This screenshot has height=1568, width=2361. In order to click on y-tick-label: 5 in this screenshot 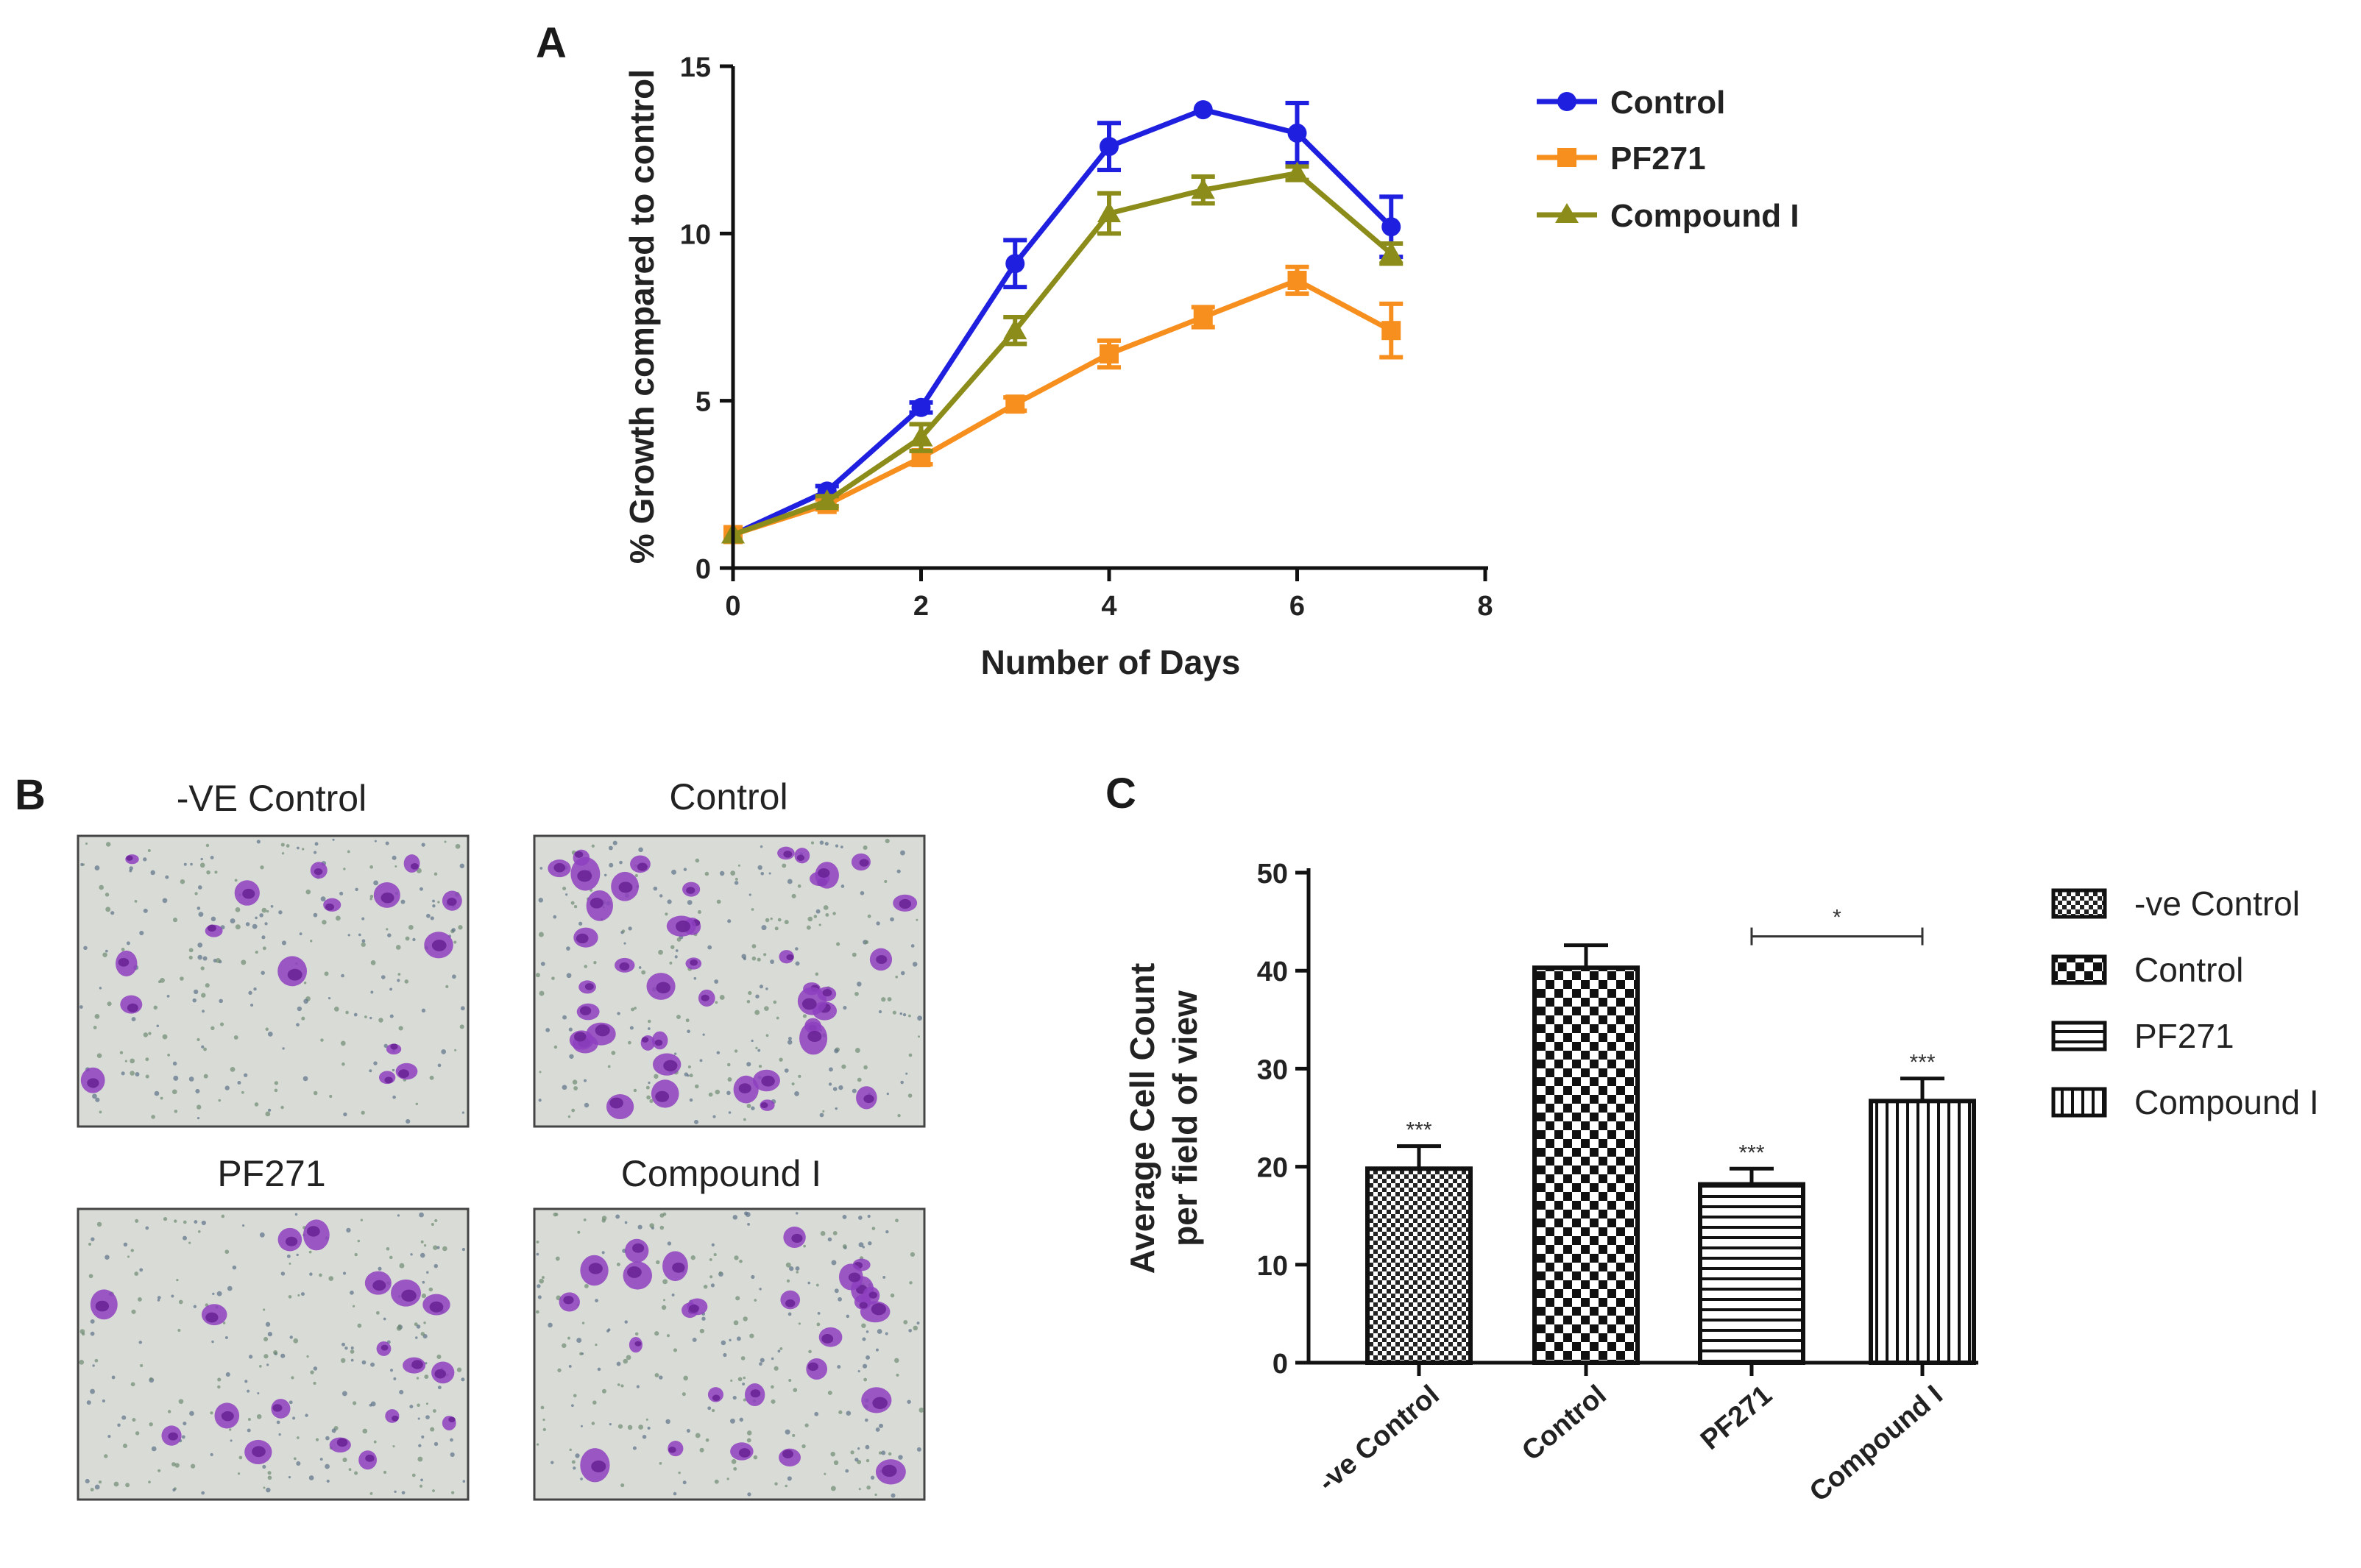, I will do `click(703, 402)`.